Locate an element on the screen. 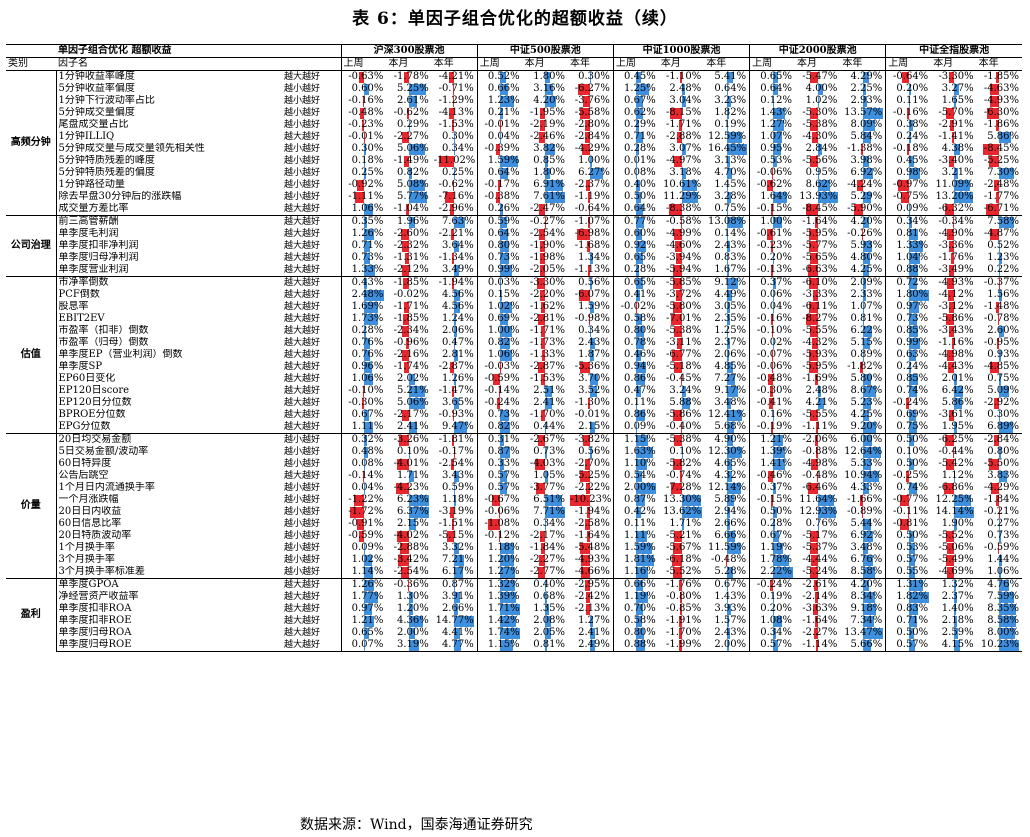 This screenshot has height=837, width=1030. value-text: -1.84% is located at coordinates (1001, 499).